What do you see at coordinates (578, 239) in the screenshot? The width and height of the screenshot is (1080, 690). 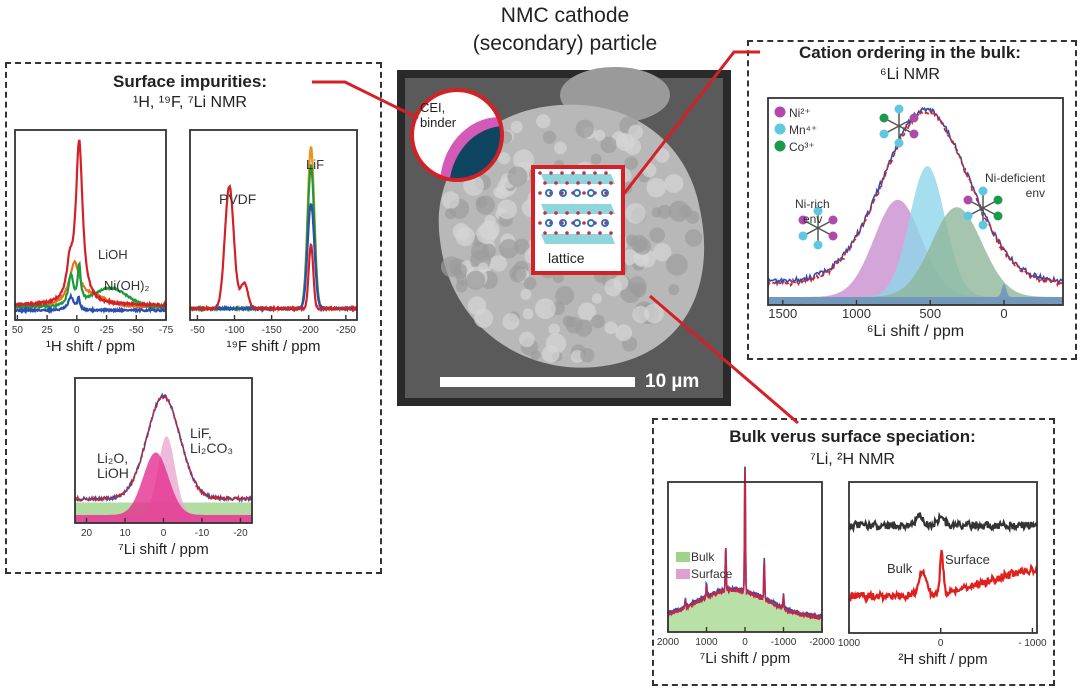 I see `tm-layer` at bounding box center [578, 239].